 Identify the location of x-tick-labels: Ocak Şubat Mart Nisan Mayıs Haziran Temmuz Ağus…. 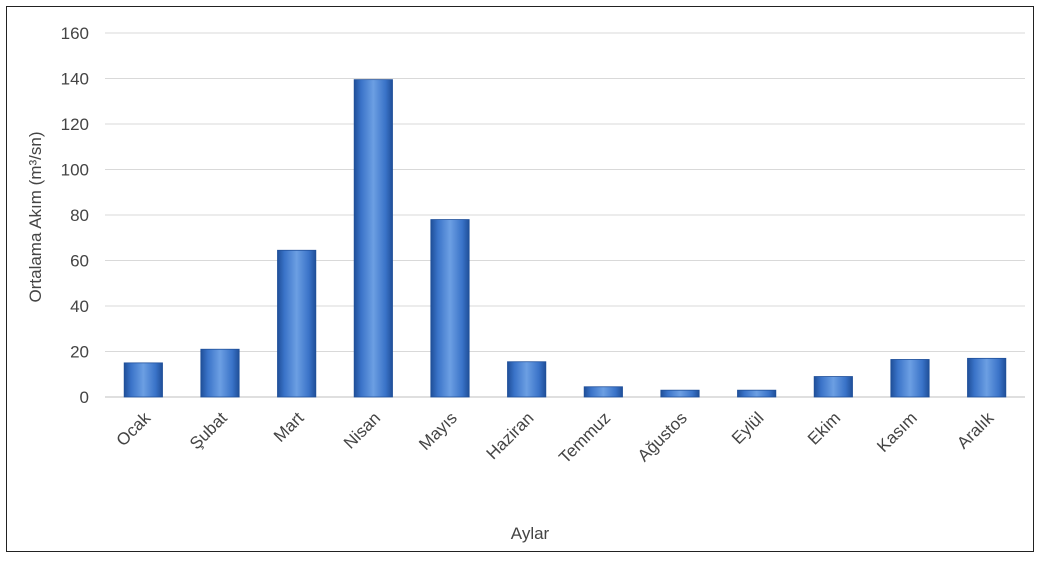
(555, 437).